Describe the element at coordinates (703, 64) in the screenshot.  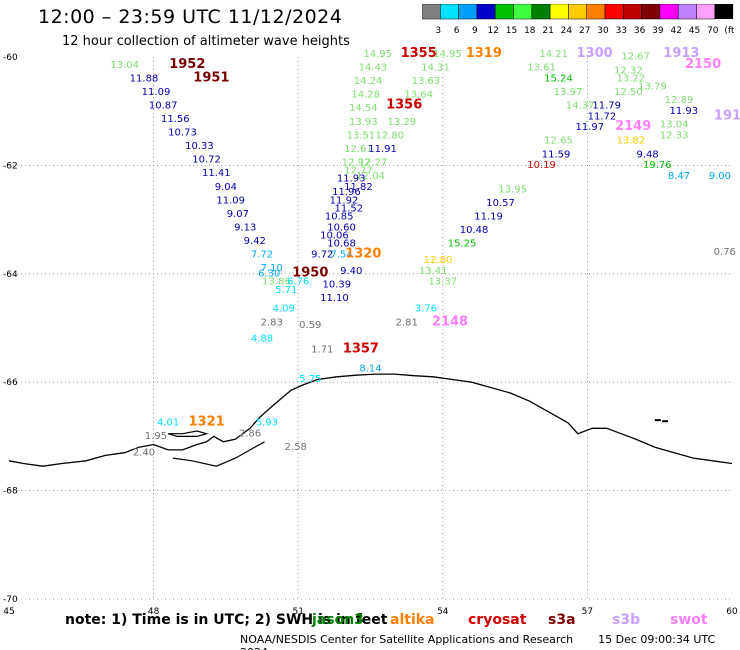
I see `pass-time-label: 2150` at that location.